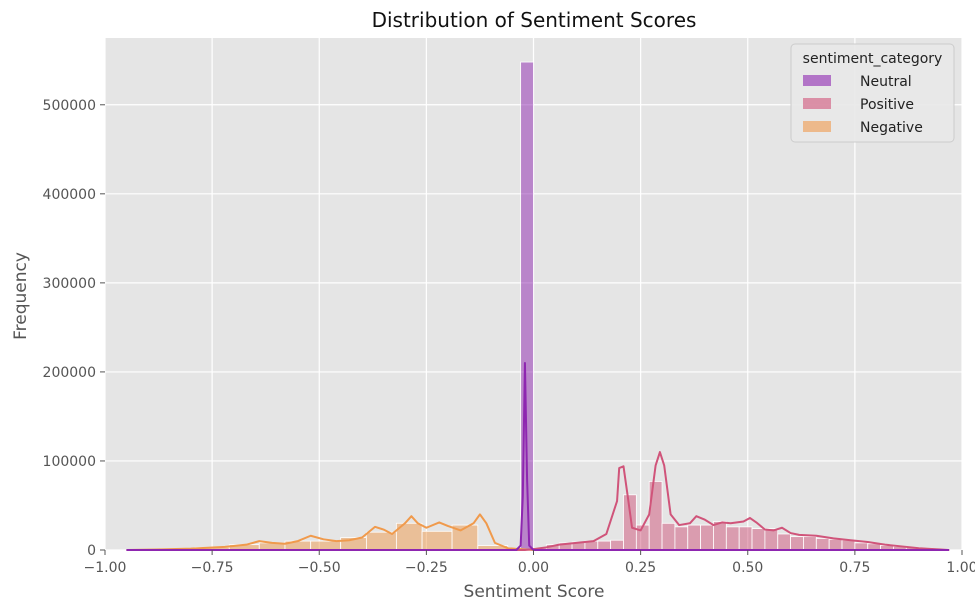  I want to click on x-tick-label: 0.00, so click(533, 568).